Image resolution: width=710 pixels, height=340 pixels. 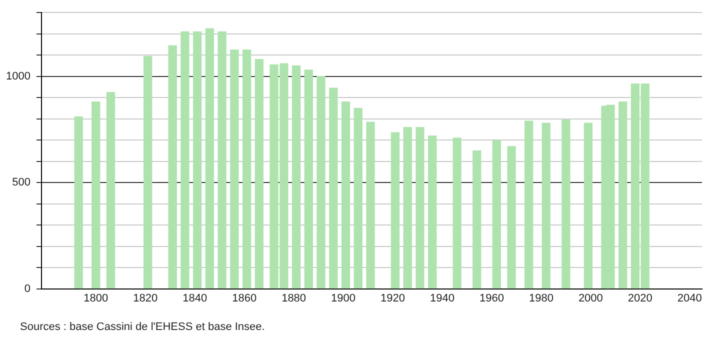 I want to click on x-tick-label: 1840, so click(x=195, y=298).